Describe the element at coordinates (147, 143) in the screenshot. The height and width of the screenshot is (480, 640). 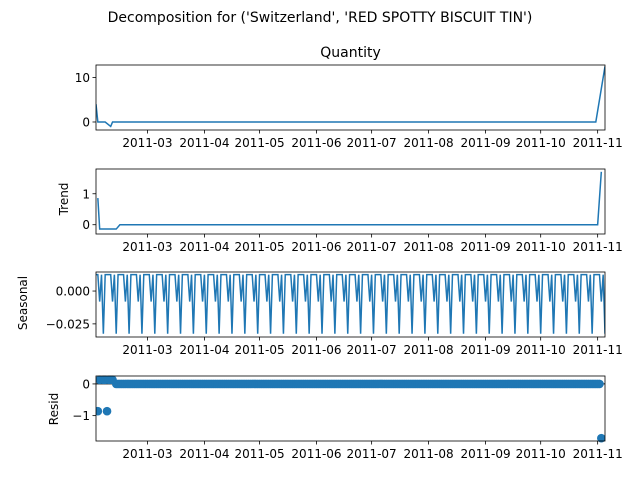
I see `xtick-label-observed: 2011-03` at that location.